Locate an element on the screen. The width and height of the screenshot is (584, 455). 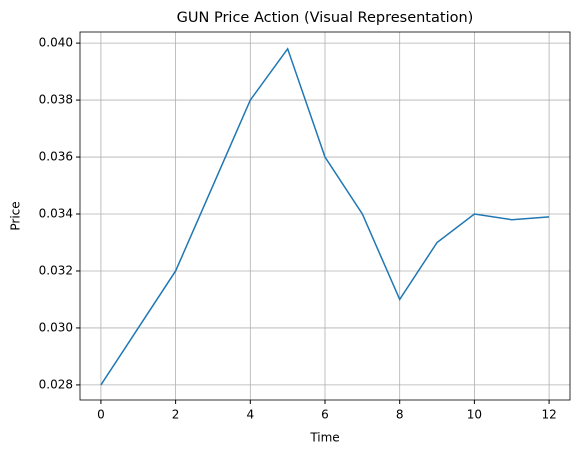
y-tick-label: 0.038 is located at coordinates (56, 100).